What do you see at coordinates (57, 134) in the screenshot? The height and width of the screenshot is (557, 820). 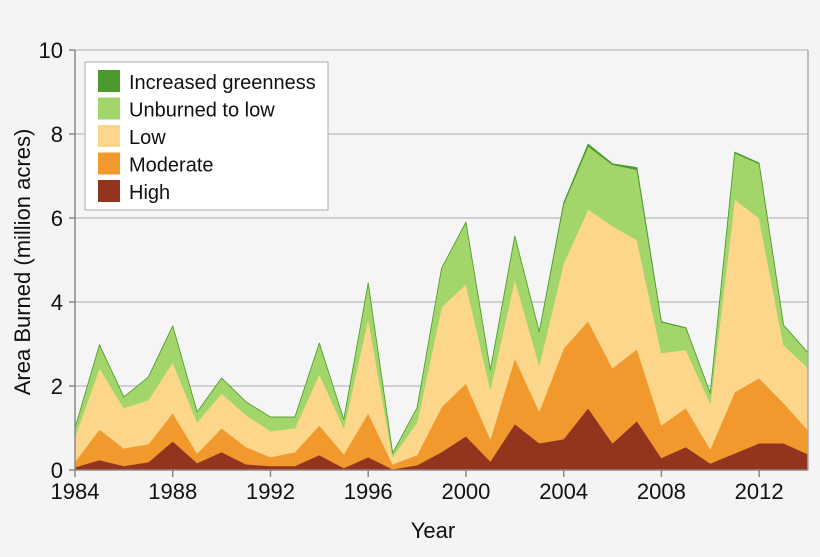 I see `y-tick-label: 8` at bounding box center [57, 134].